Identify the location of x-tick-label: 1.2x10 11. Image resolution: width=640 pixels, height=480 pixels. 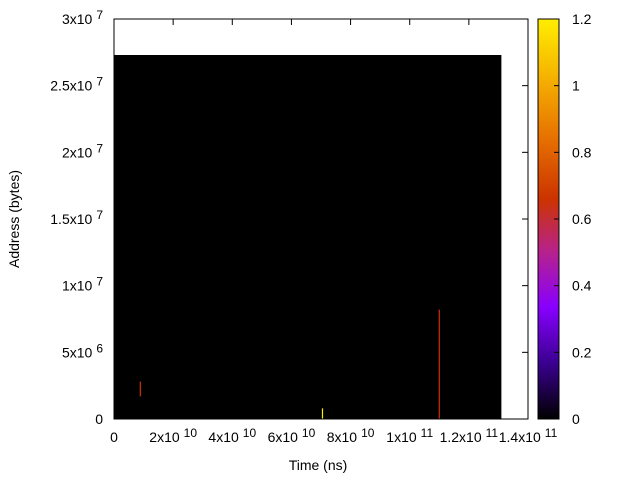
(469, 435).